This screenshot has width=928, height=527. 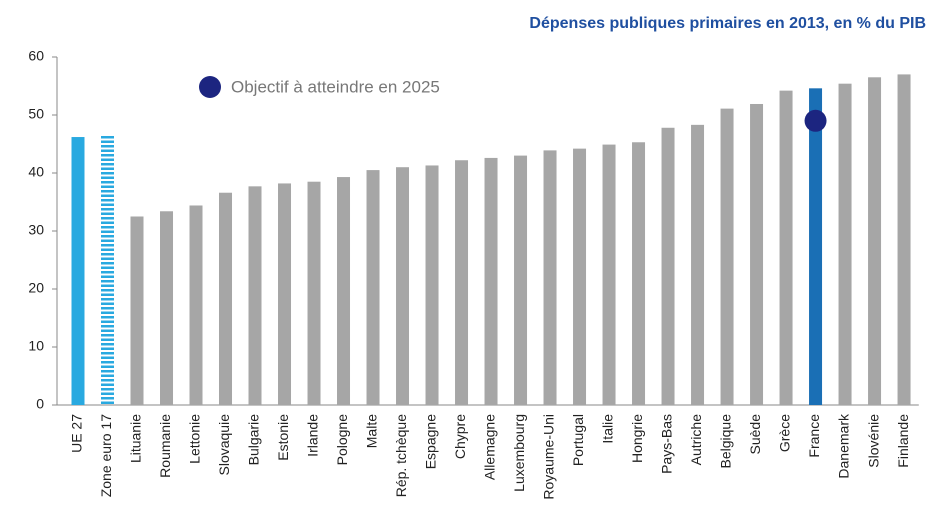 What do you see at coordinates (873, 441) in the screenshot?
I see `x-tick-label: Slovénie` at bounding box center [873, 441].